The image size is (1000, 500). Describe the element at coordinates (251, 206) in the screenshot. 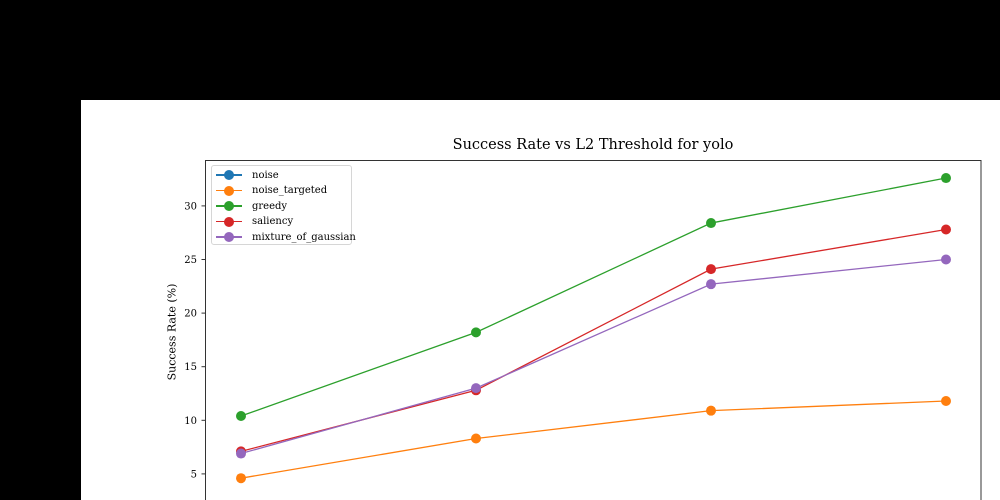

I see `legend-item-greedy: greedy` at that location.